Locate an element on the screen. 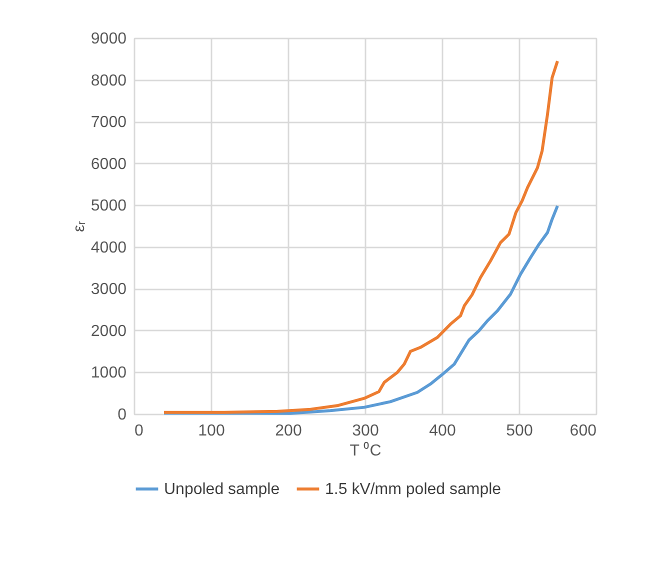 The image size is (652, 582). y-tick-label: 6000 is located at coordinates (108, 164).